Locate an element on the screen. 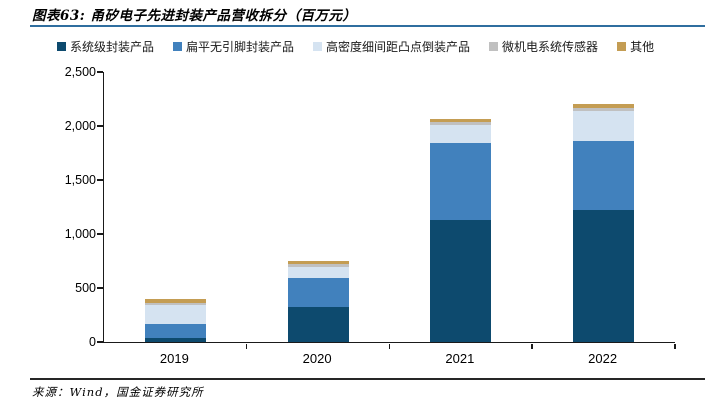  x-axis-label: 2022 is located at coordinates (603, 358).